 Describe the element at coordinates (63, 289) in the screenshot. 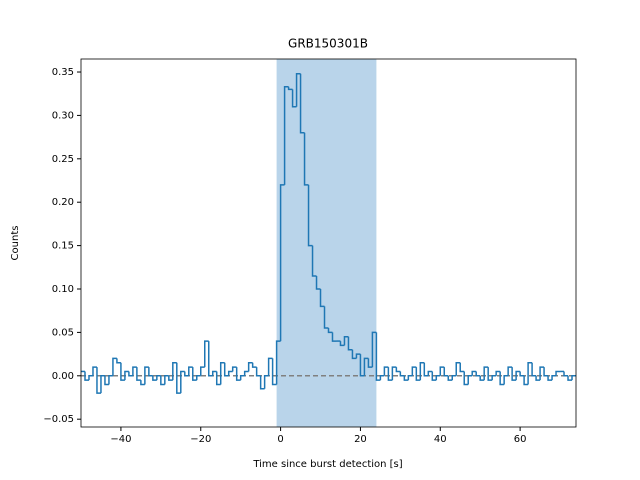

I see `y-tick-label: 0.10` at that location.